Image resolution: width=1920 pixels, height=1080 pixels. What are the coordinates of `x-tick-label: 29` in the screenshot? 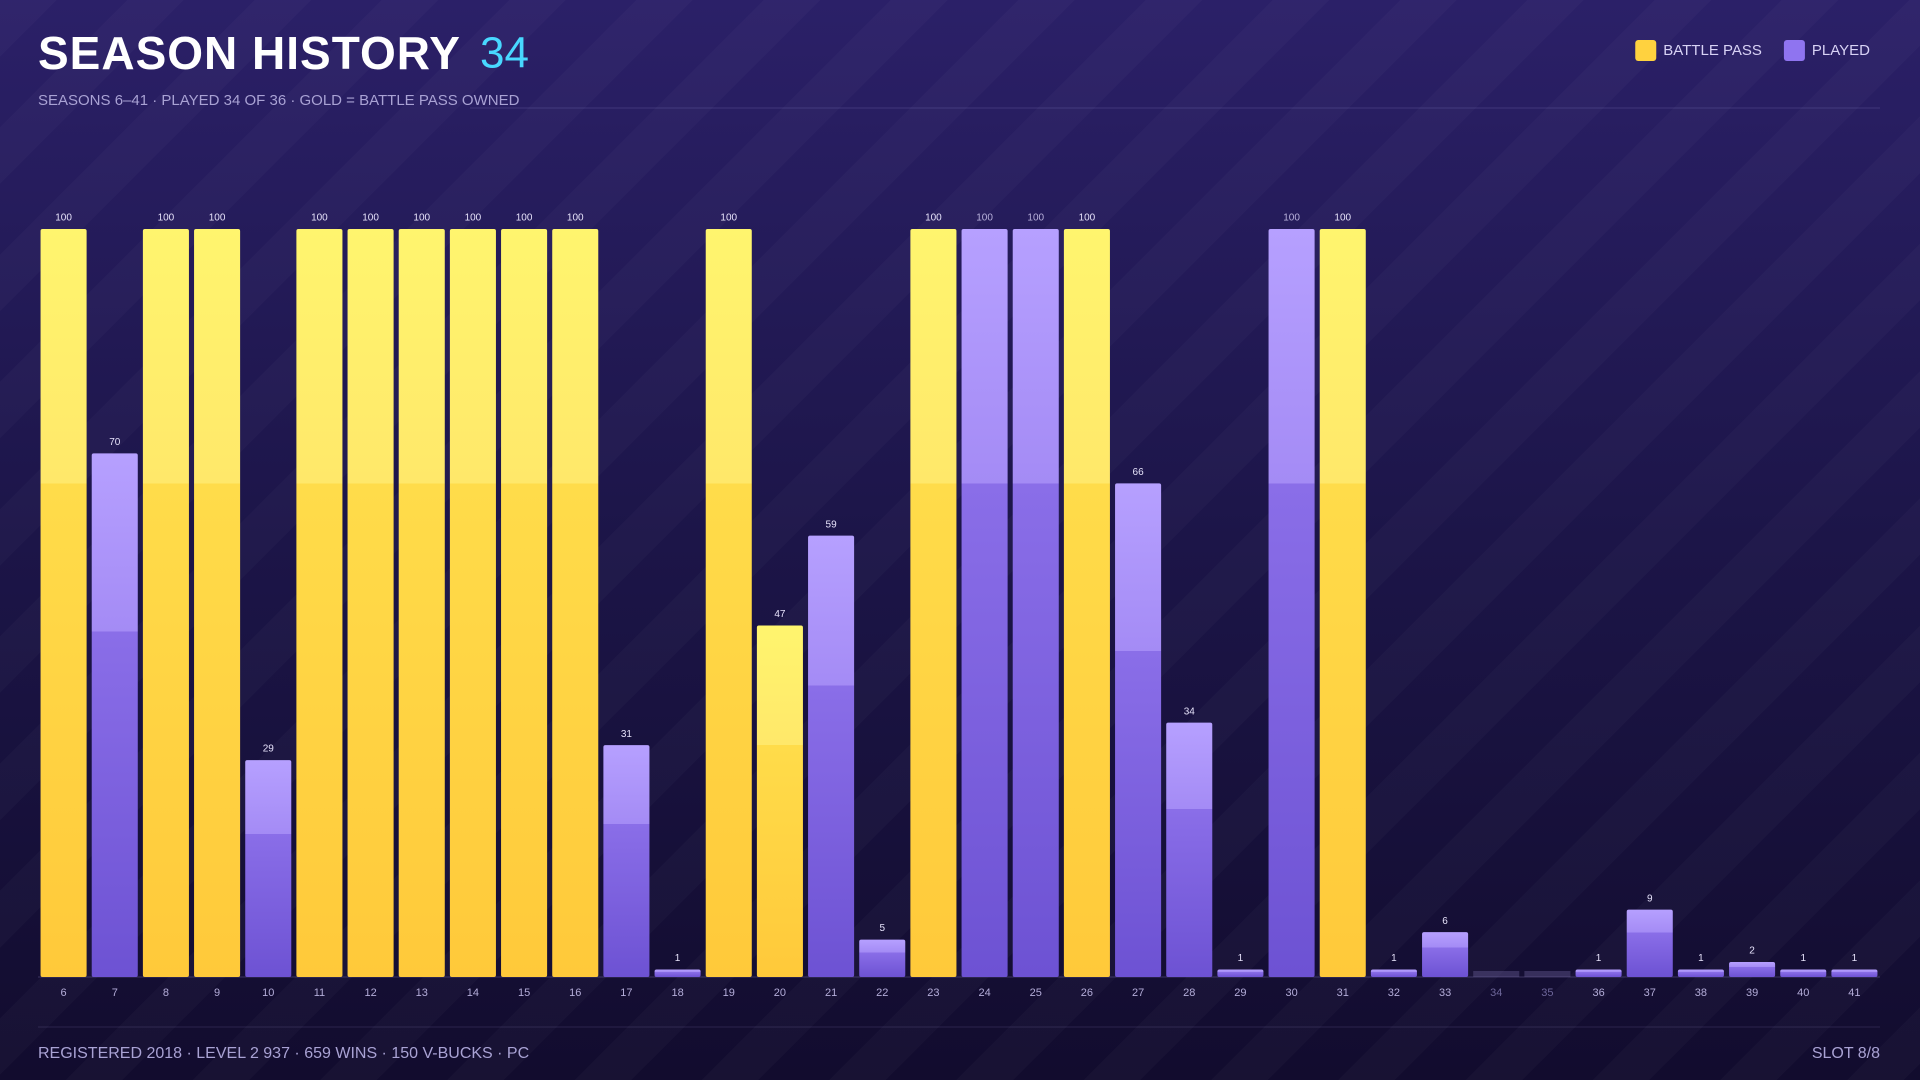 It's located at (1240, 993).